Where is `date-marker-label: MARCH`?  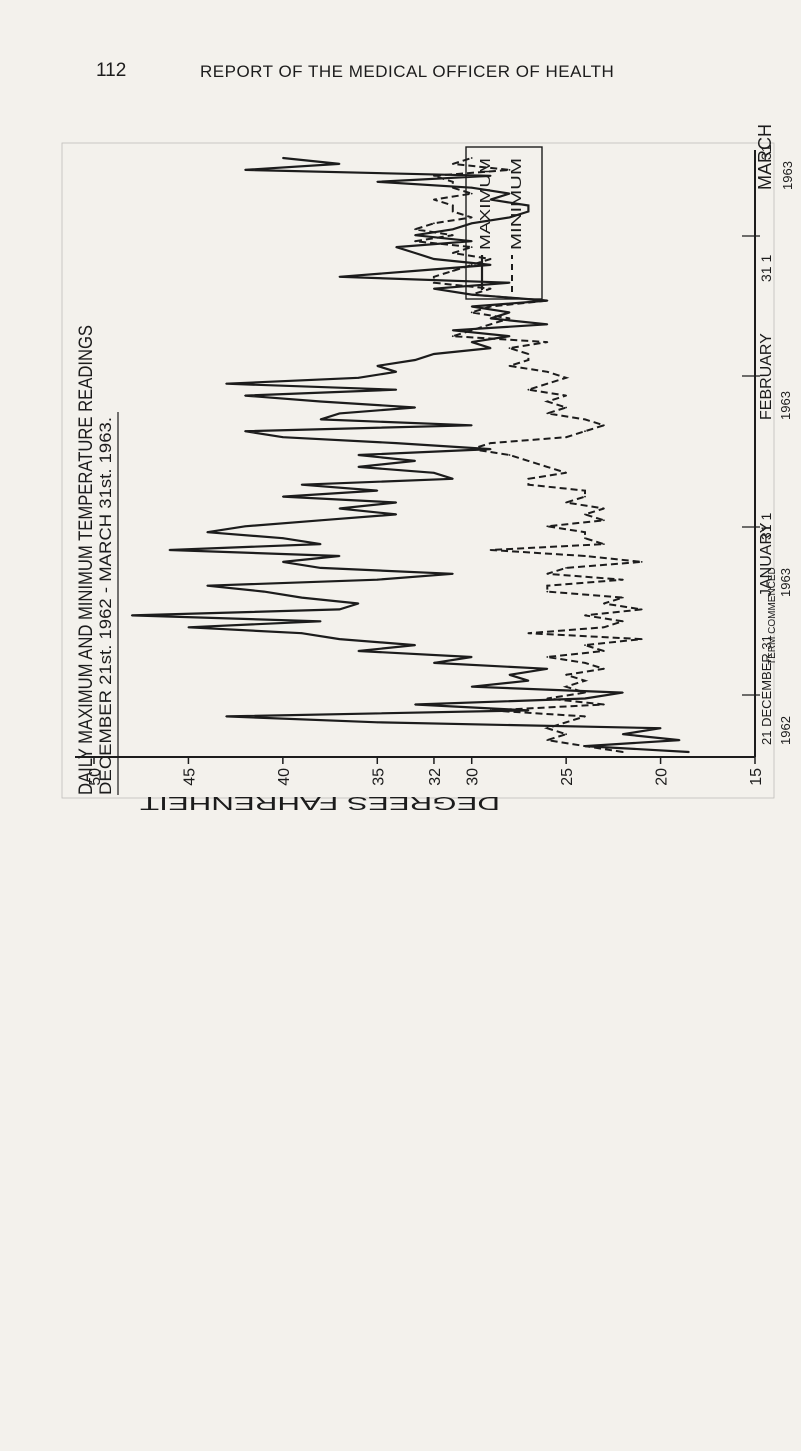 date-marker-label: MARCH is located at coordinates (765, 157).